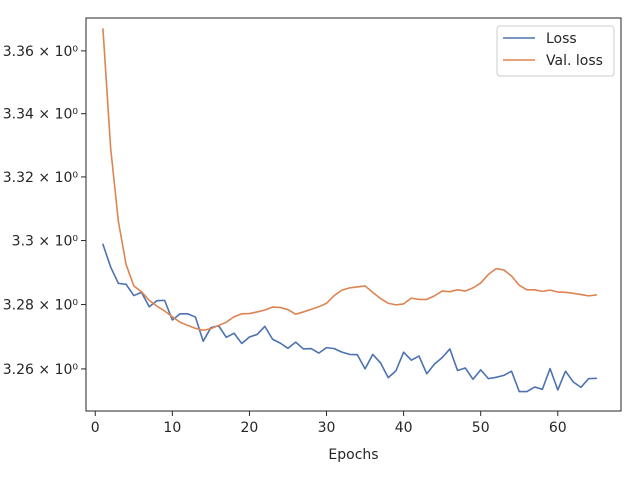 The image size is (640, 485). What do you see at coordinates (45, 242) in the screenshot?
I see `y-tick-label: 3.3 × 10⁰` at bounding box center [45, 242].